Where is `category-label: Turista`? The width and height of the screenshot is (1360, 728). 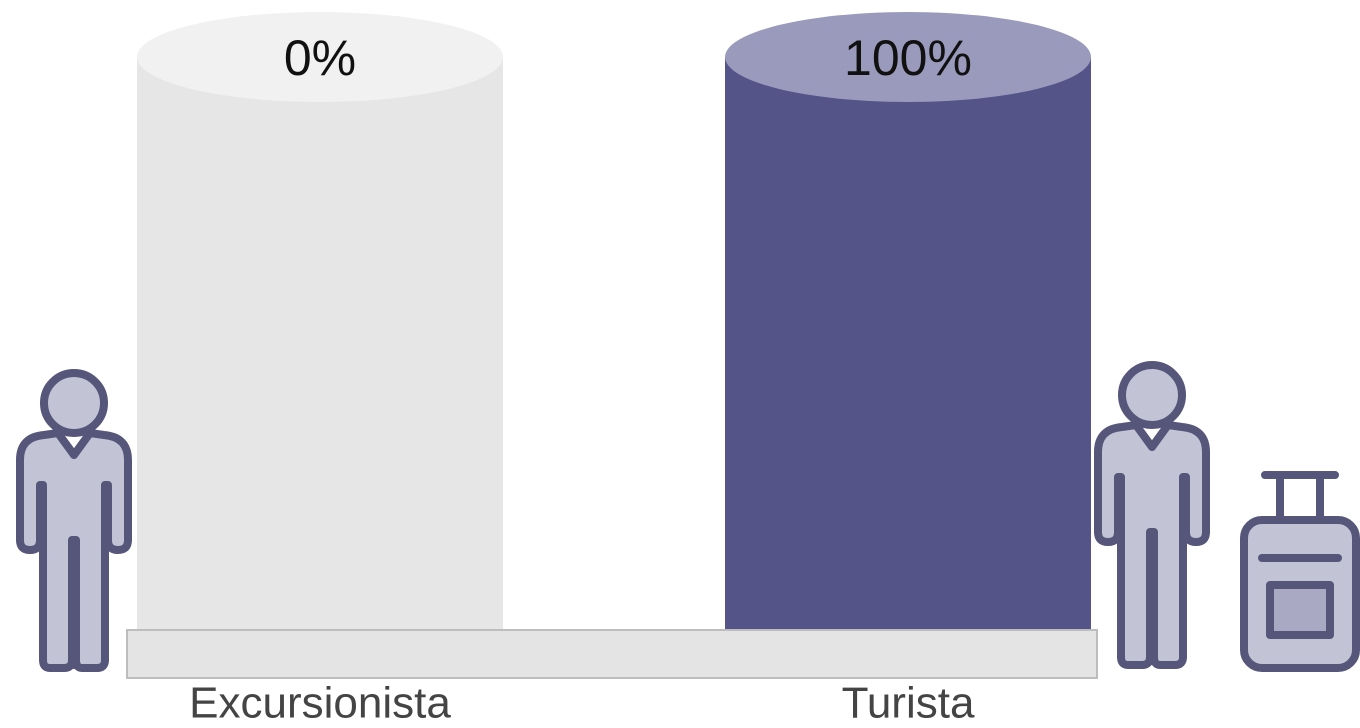 category-label: Turista is located at coordinates (908, 703).